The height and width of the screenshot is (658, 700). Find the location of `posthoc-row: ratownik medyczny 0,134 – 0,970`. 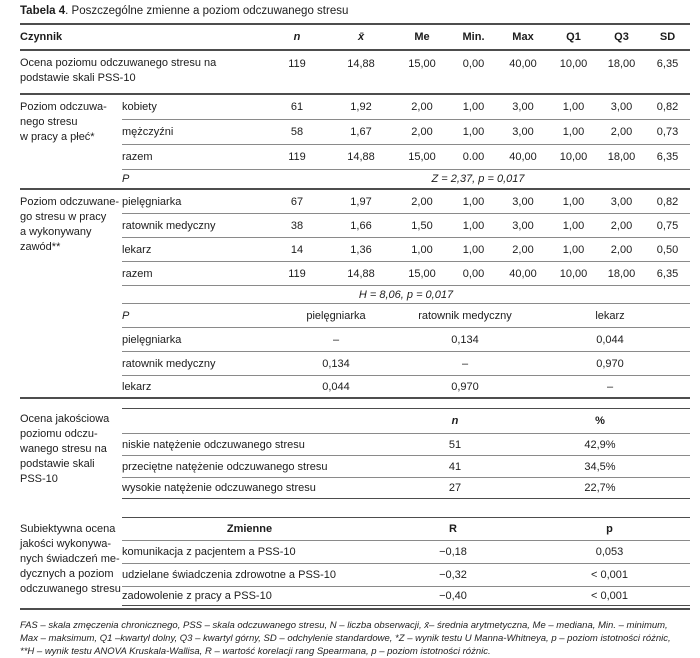

posthoc-row: ratownik medyczny 0,134 – 0,970 is located at coordinates (406, 364).